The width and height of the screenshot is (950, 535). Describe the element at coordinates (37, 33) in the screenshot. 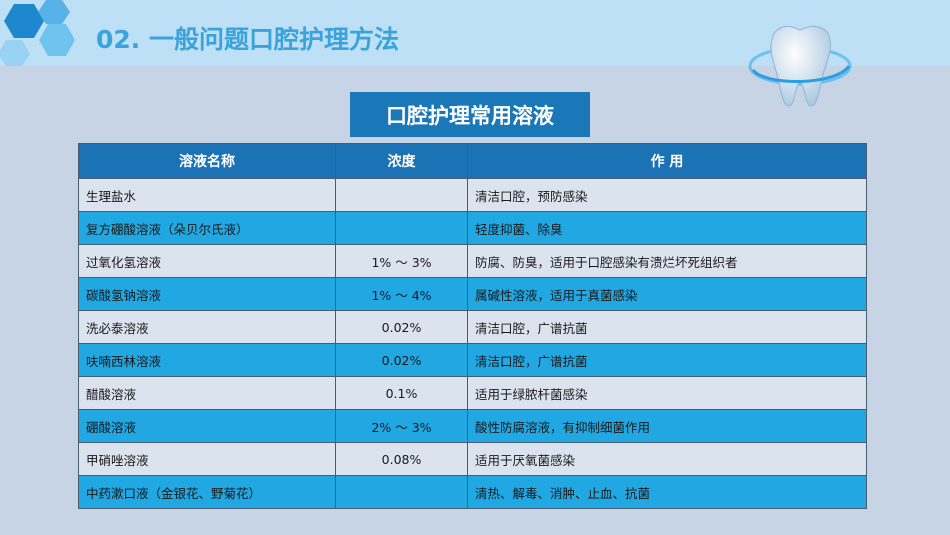

I see `hexagons` at that location.